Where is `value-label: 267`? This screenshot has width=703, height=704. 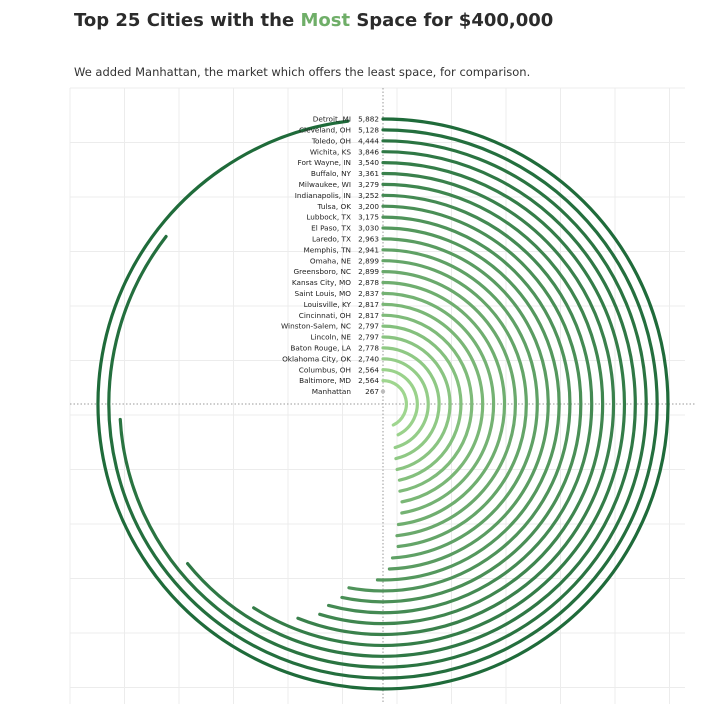 value-label: 267 is located at coordinates (372, 391).